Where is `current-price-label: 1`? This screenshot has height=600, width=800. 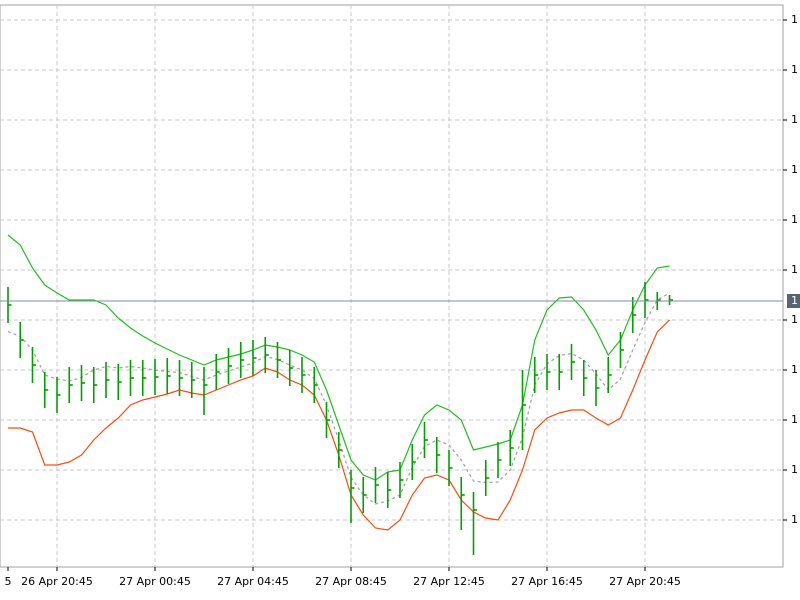
current-price-label: 1 is located at coordinates (794, 300).